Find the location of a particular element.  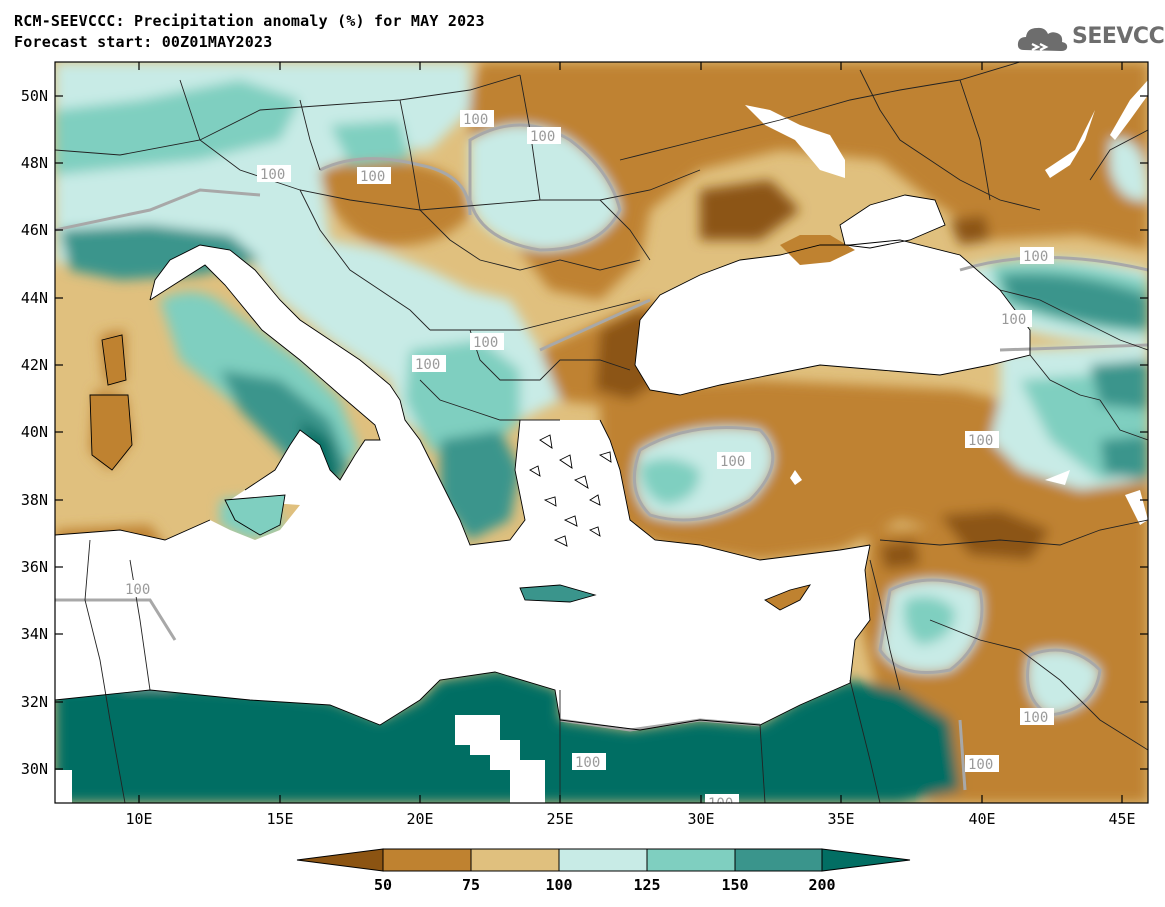

white-patch-north is located at coordinates (1070, 144).